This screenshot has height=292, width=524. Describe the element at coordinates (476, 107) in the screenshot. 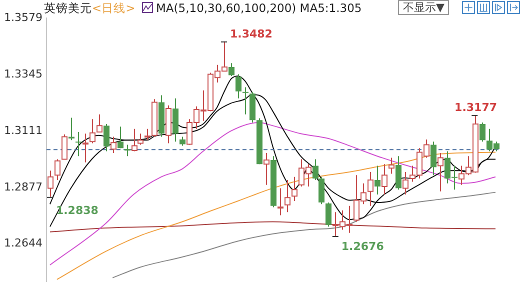

I see `annotation: 1.3177` at that location.